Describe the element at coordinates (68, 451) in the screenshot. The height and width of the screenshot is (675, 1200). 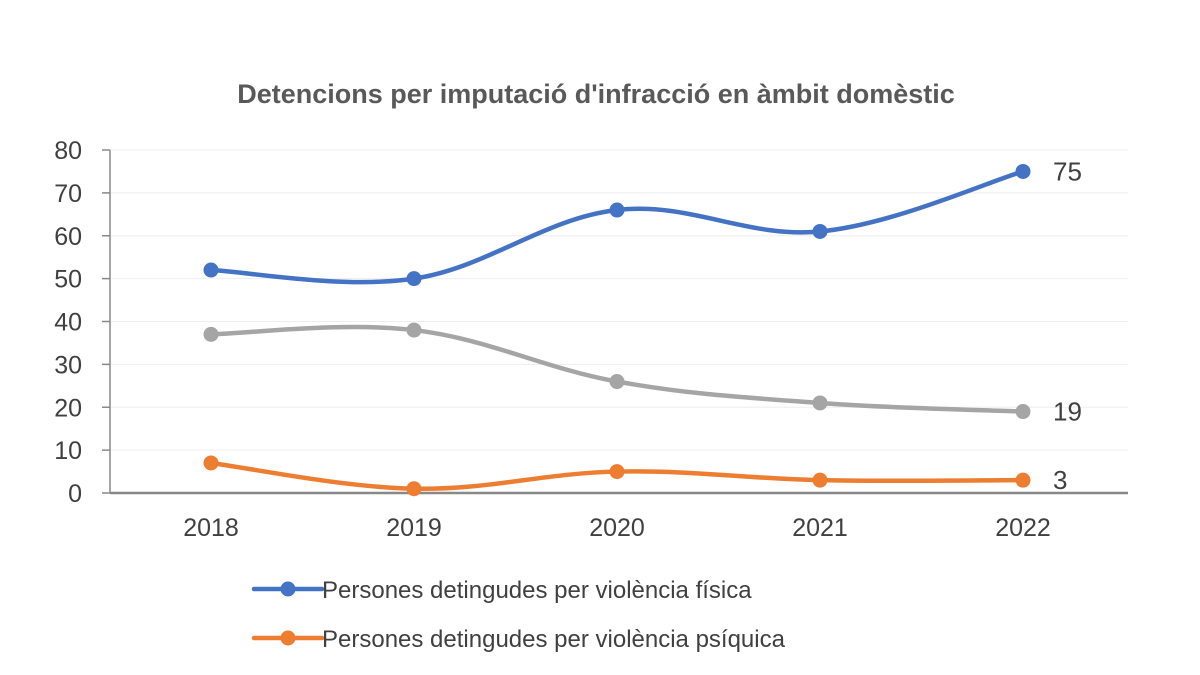
I see `y-tick-label: 10` at that location.